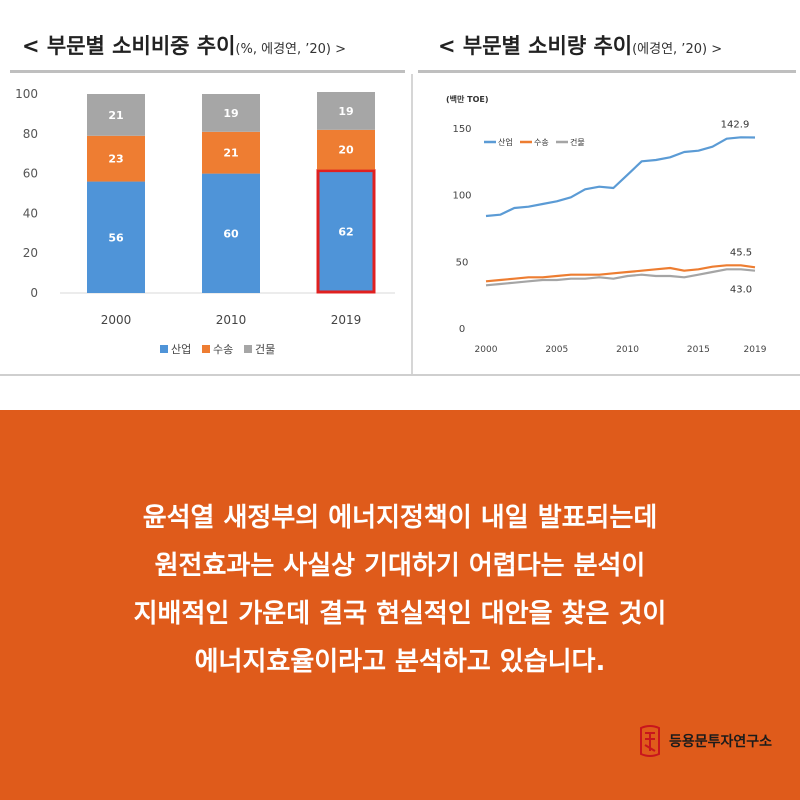 The width and height of the screenshot is (800, 800). What do you see at coordinates (129, 46) in the screenshot?
I see `left-chart-title-main: < 부문별 소비비중 추이` at bounding box center [129, 46].